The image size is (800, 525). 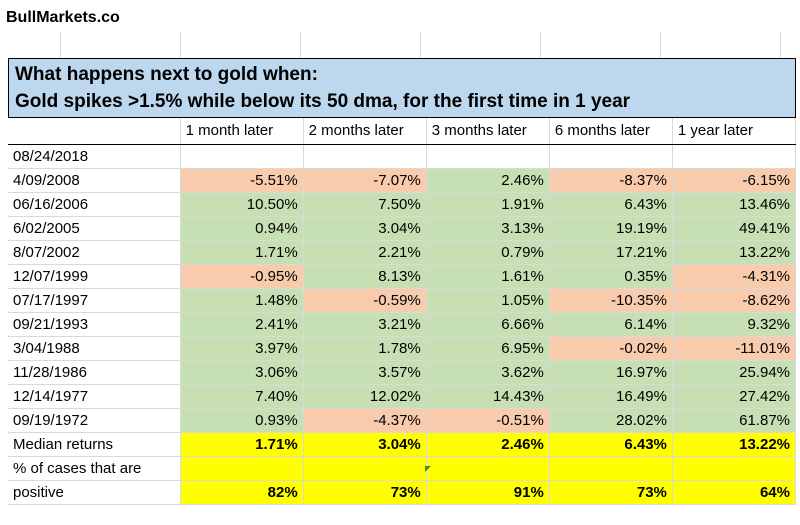 I want to click on return-cell: 16.49%, so click(x=611, y=396).